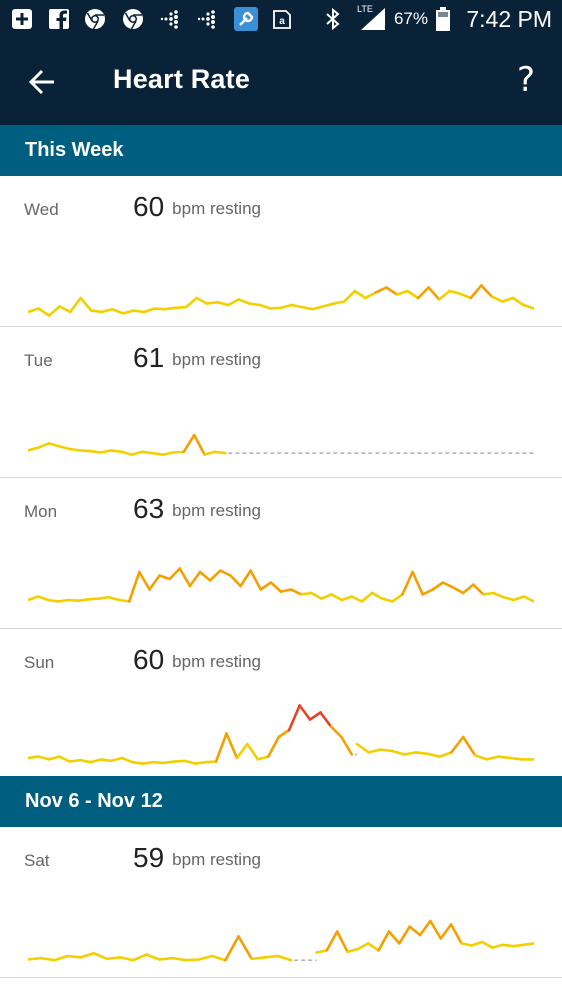  What do you see at coordinates (197, 509) in the screenshot?
I see `resting-bpm: 63 bpm resting` at bounding box center [197, 509].